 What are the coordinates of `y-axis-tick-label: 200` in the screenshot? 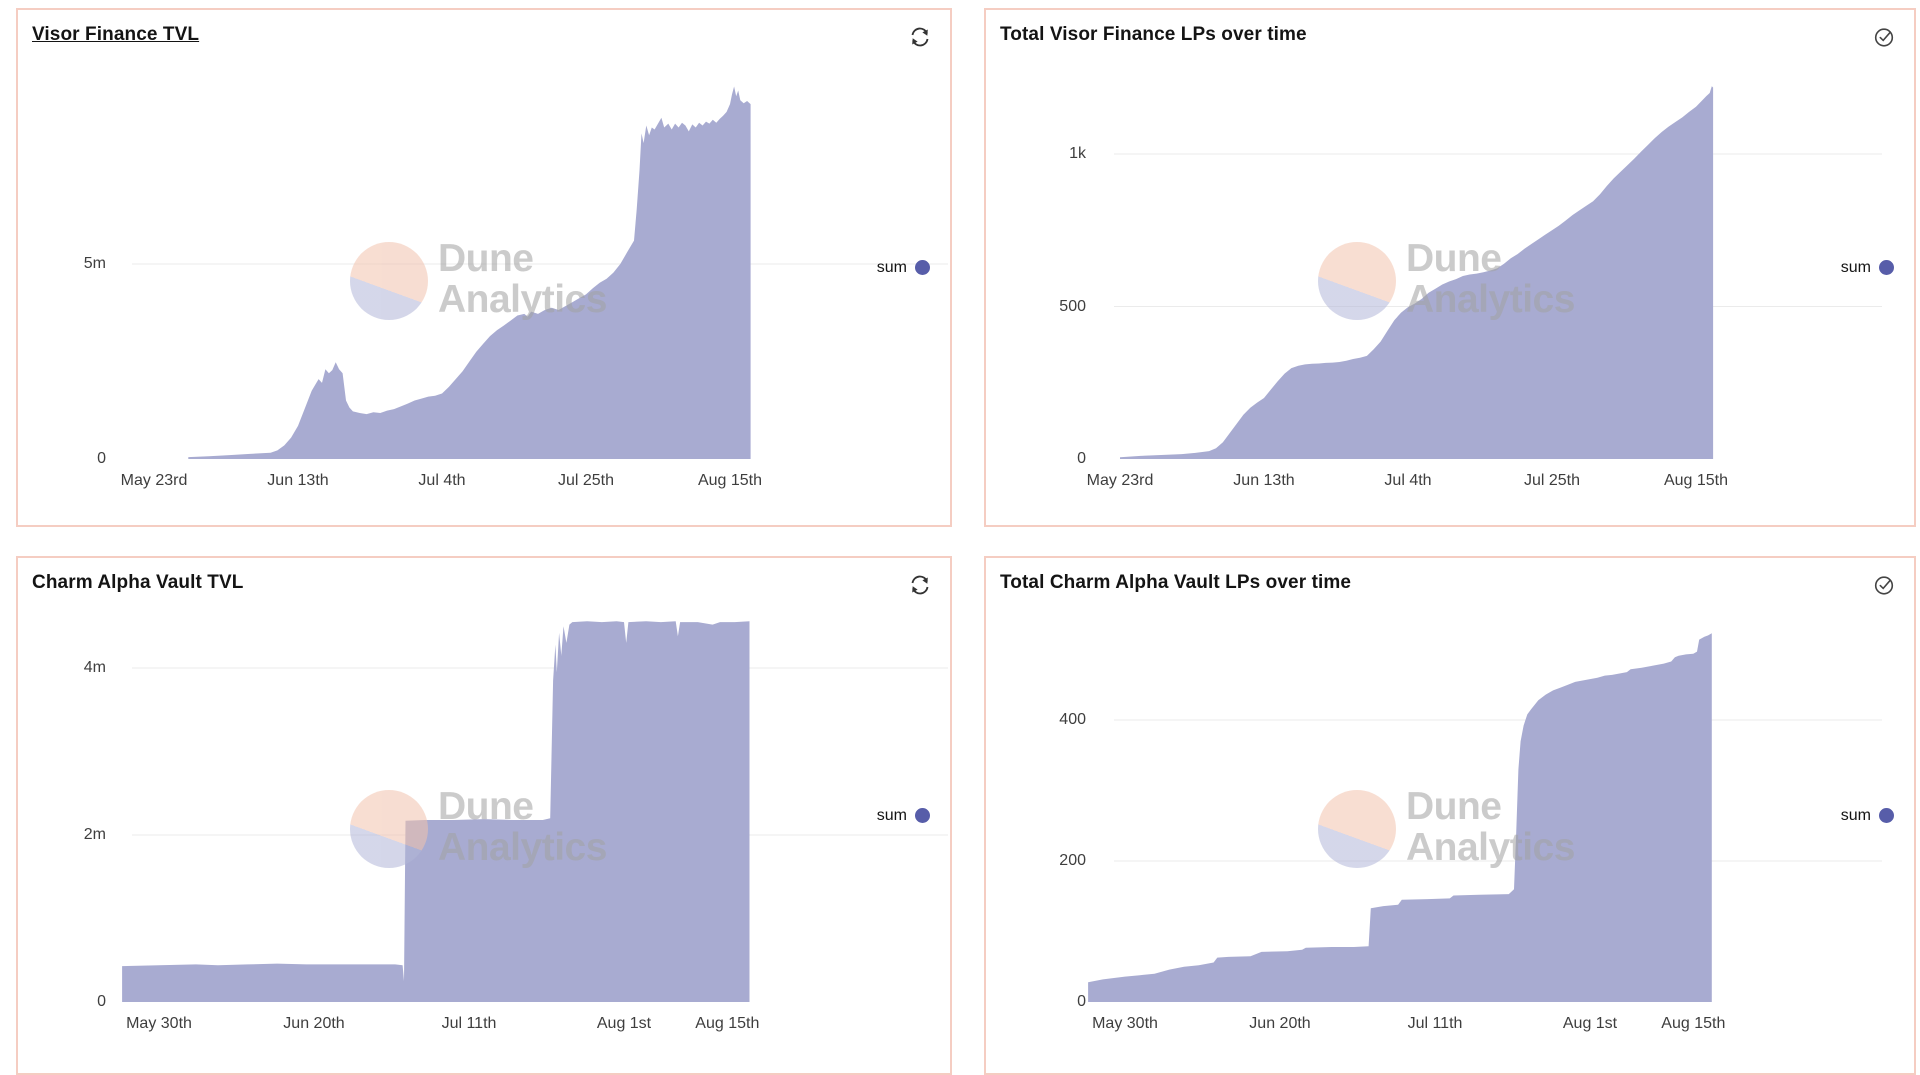 It's located at (1072, 860).